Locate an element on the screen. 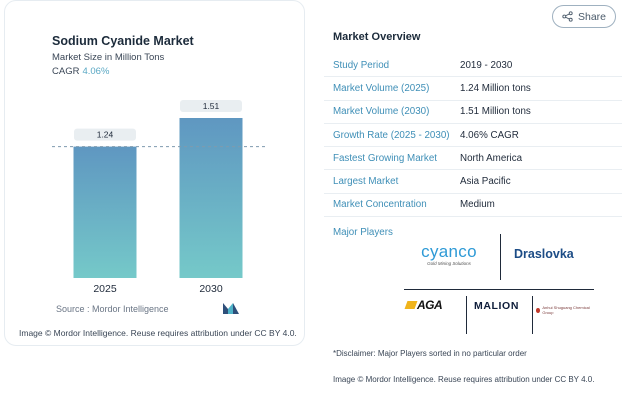 This screenshot has height=406, width=624. chart-source: Source : Mordor Intelligence is located at coordinates (112, 309).